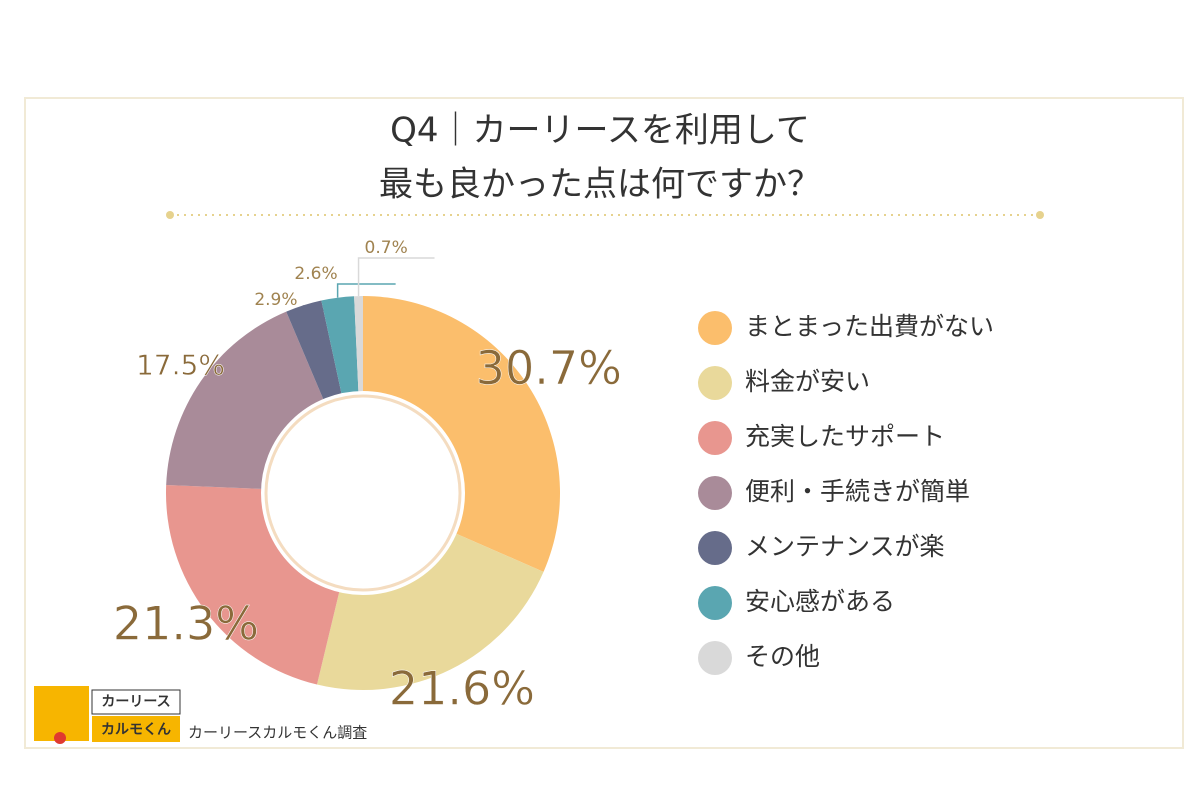 The image size is (1200, 804). What do you see at coordinates (782, 656) in the screenshot?
I see `legend-label: その他` at bounding box center [782, 656].